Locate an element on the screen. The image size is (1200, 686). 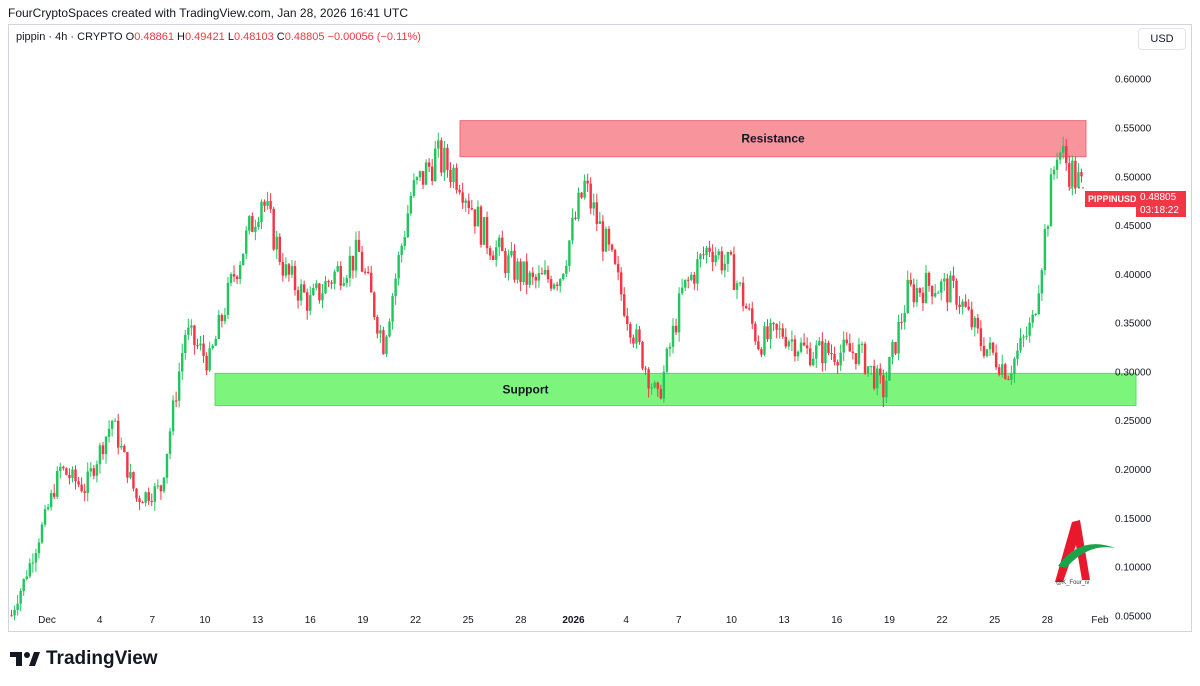
symbol-info: pippin · 4h · CRYPTO is located at coordinates (69, 37).